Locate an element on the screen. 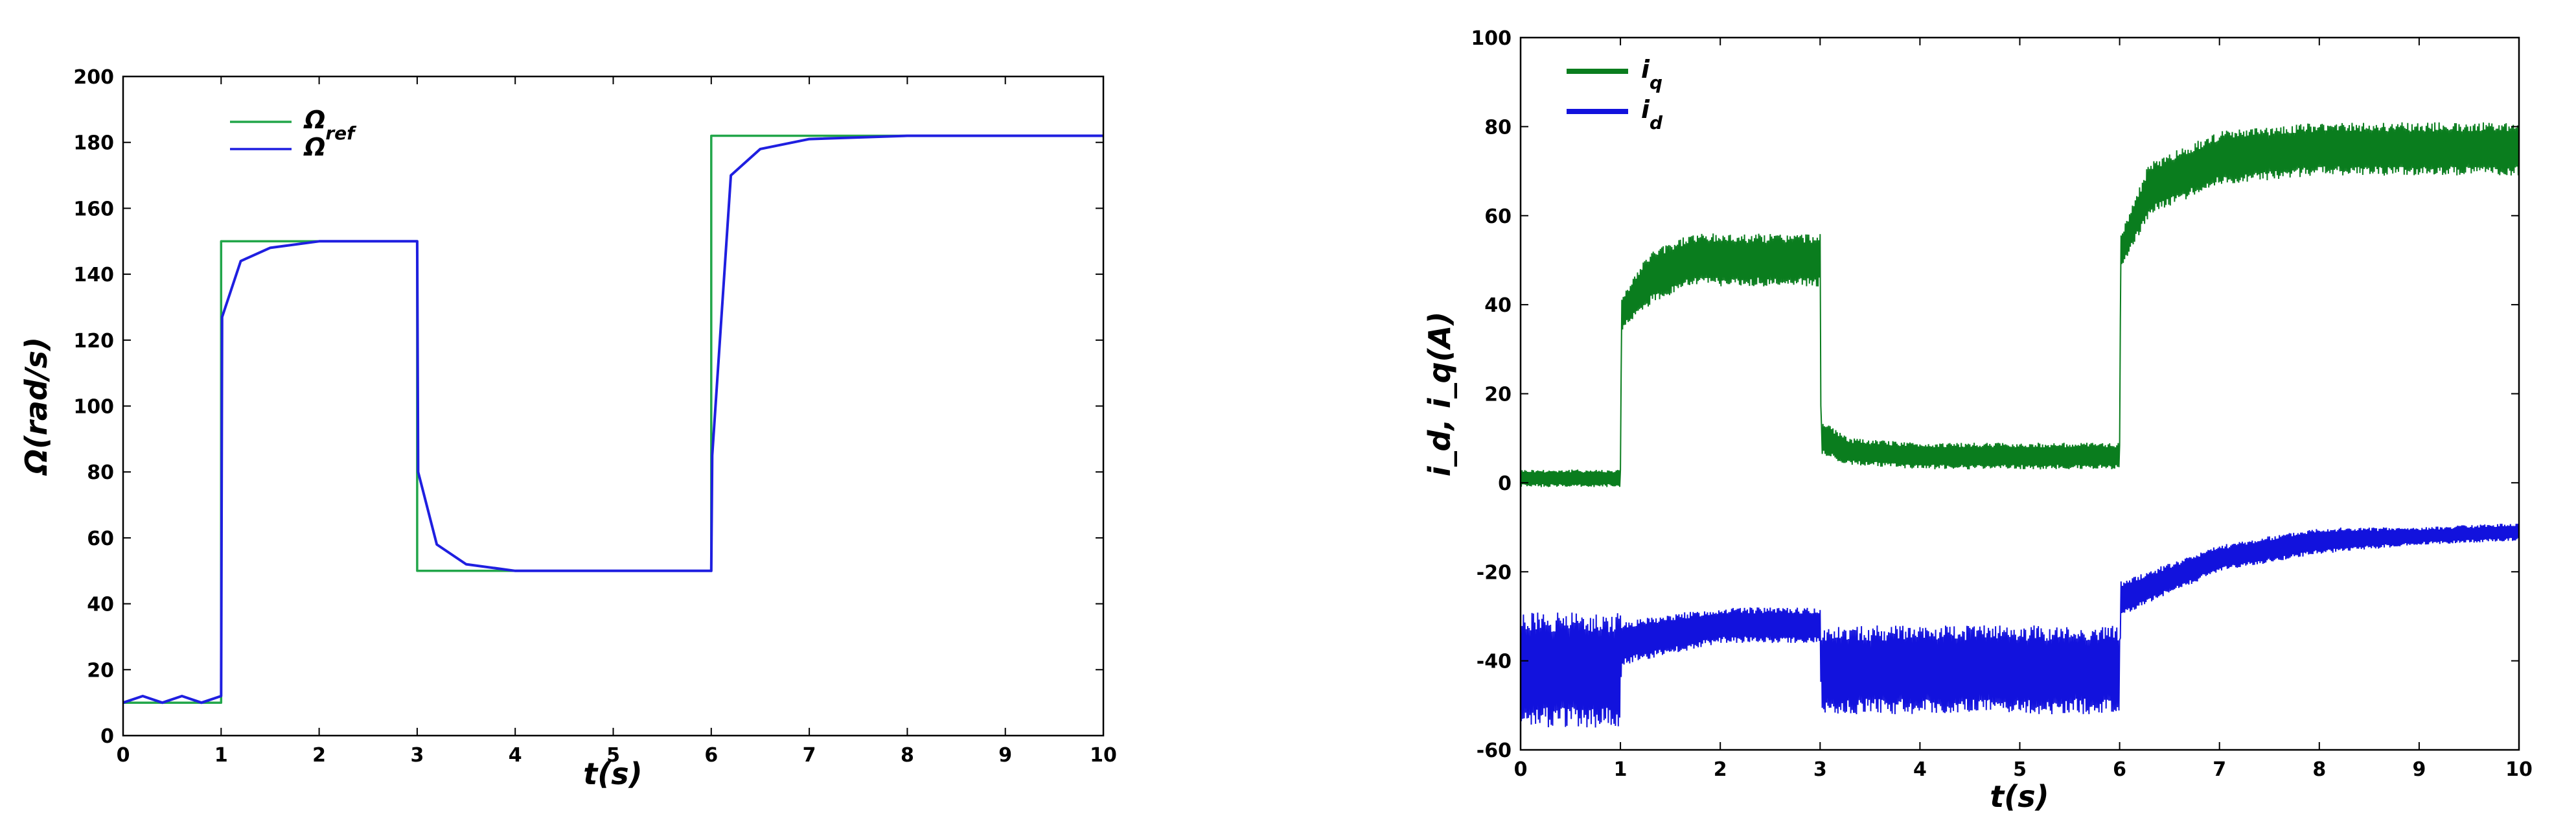 The width and height of the screenshot is (2576, 838). y-axis-label: i_d, i_q(A) is located at coordinates (1439, 394).